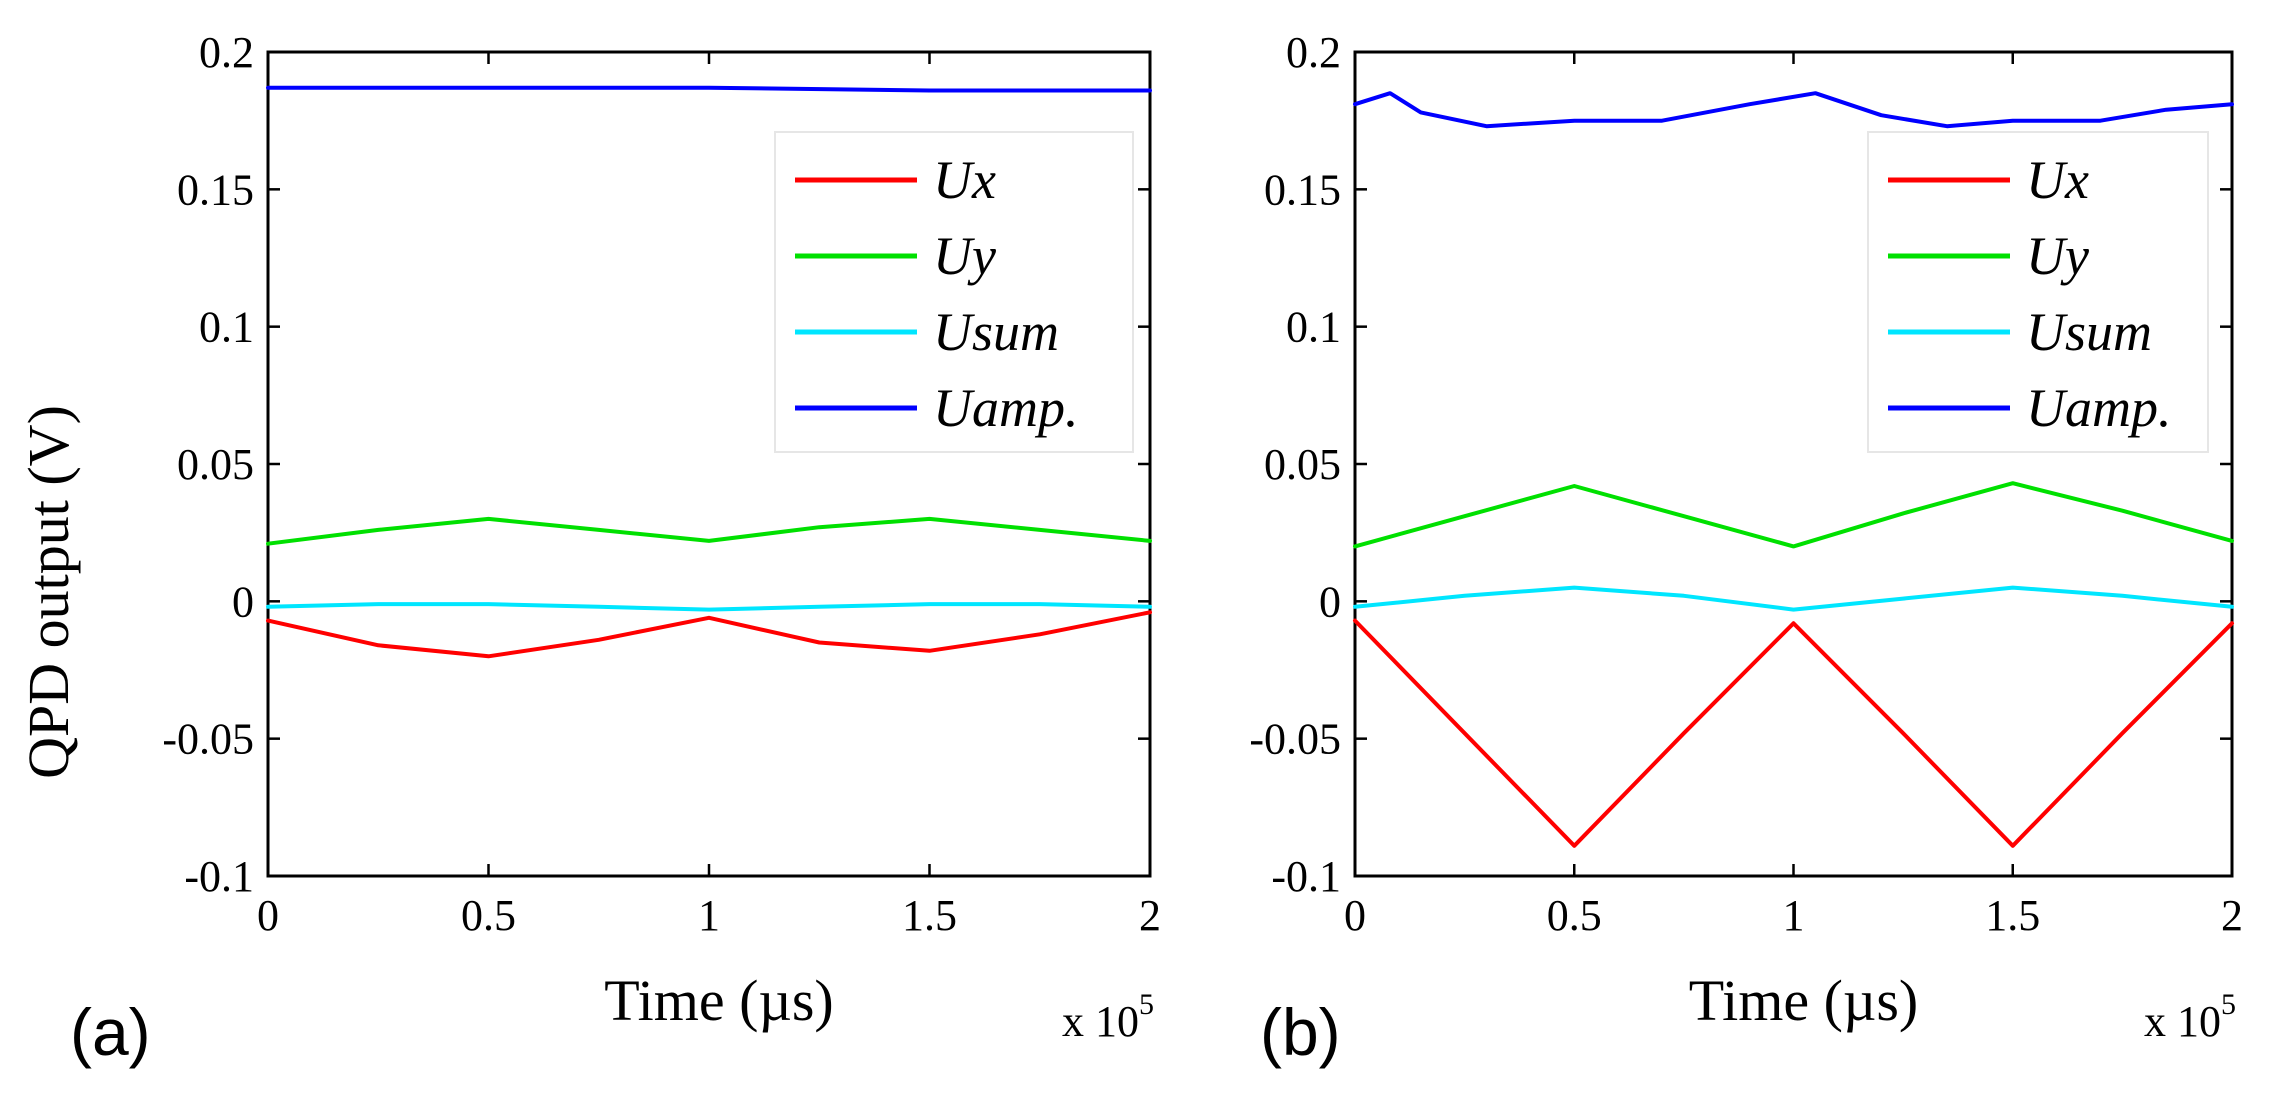  I want to click on y-axis-label: QPD output (V), so click(48, 592).